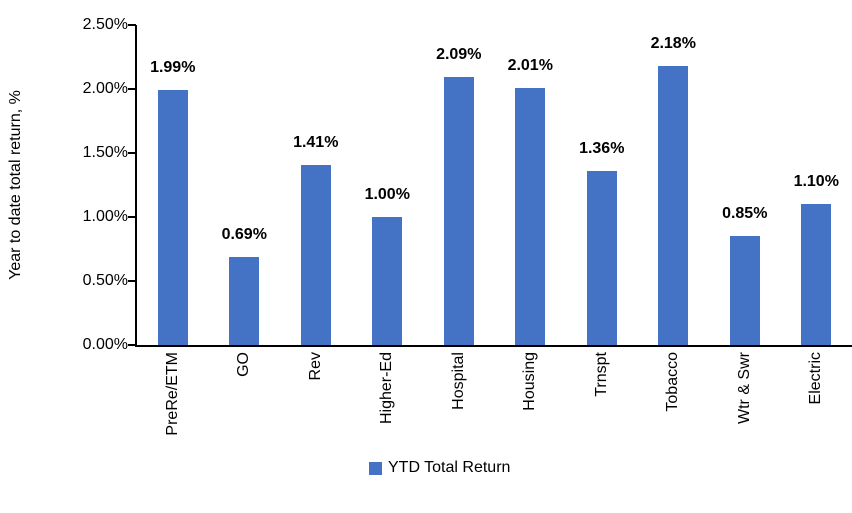 This screenshot has width=852, height=513. Describe the element at coordinates (173, 68) in the screenshot. I see `bar-value-label: 1.99%` at that location.